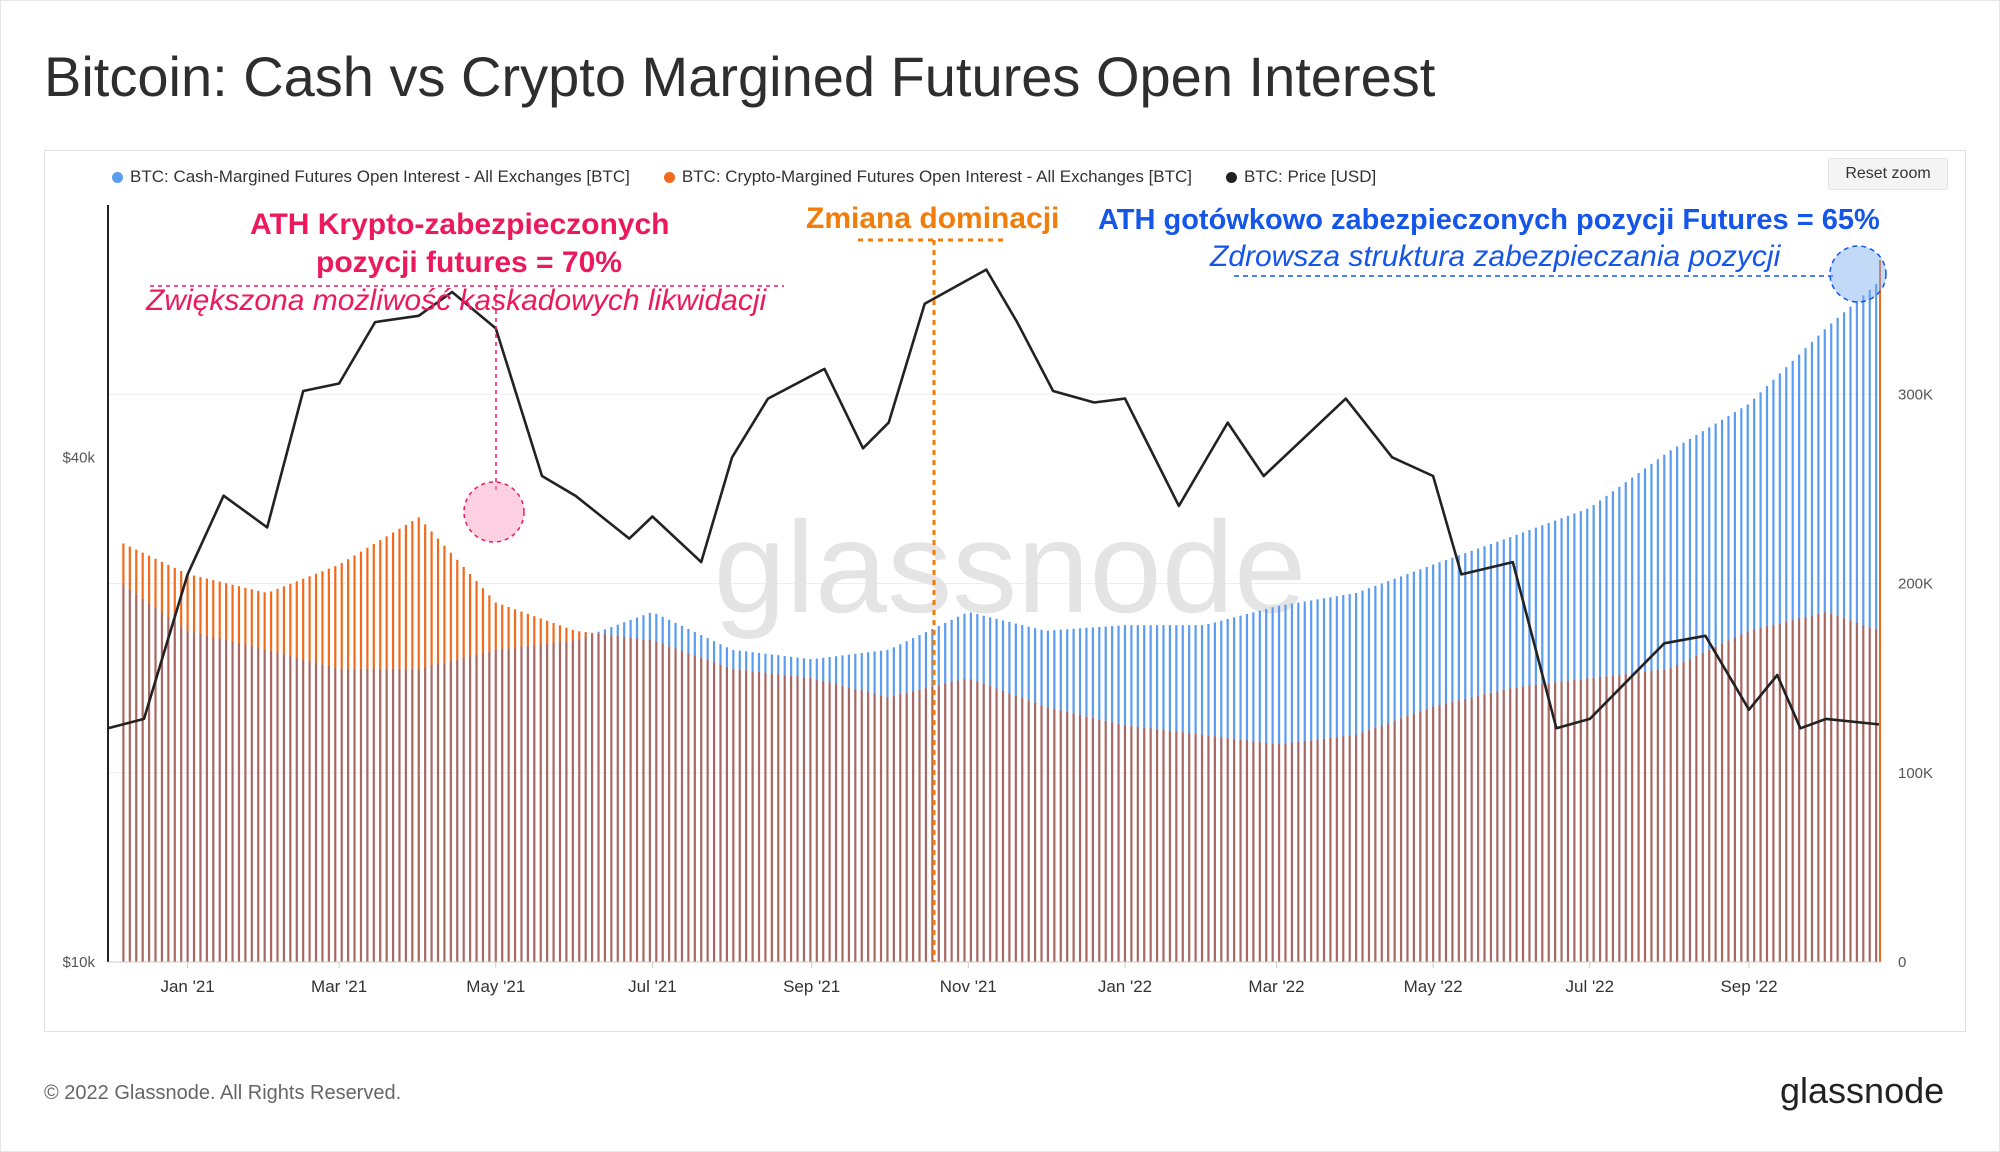 Image resolution: width=2000 pixels, height=1152 pixels. Describe the element at coordinates (1232, 177) in the screenshot. I see `legend-dot-price` at that location.